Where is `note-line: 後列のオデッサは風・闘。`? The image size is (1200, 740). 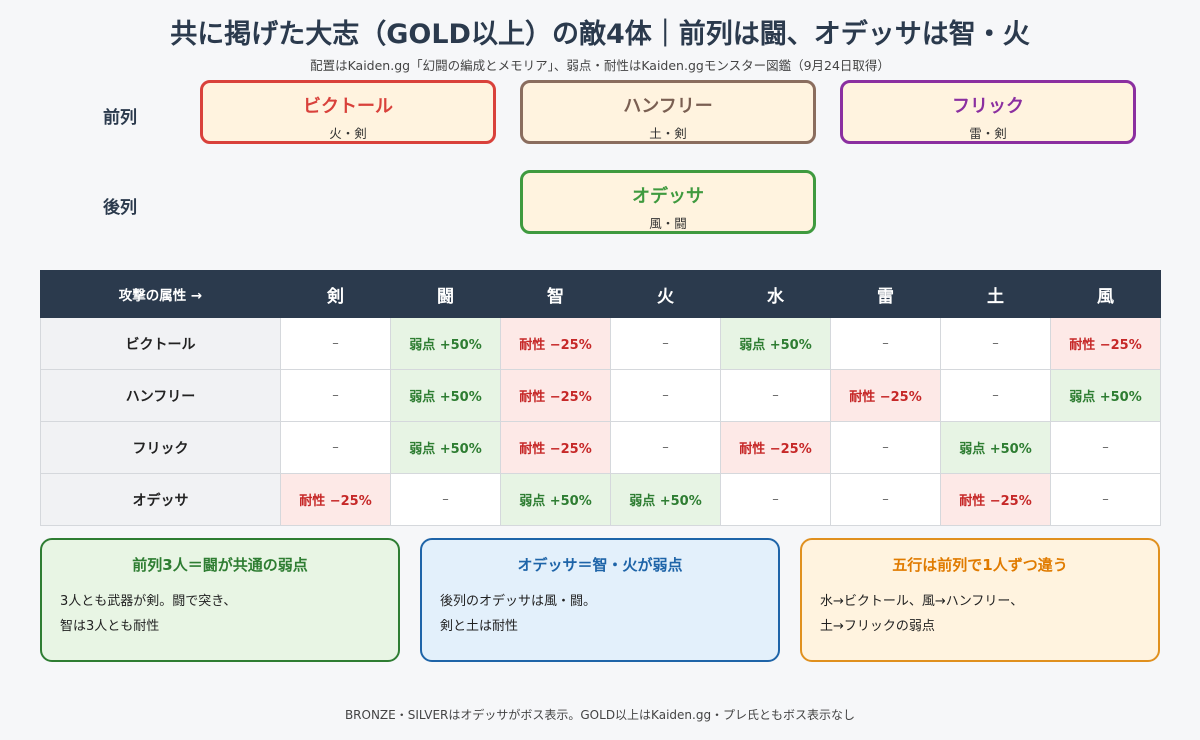
note-line: 後列のオデッサは風・闘。 is located at coordinates (518, 601).